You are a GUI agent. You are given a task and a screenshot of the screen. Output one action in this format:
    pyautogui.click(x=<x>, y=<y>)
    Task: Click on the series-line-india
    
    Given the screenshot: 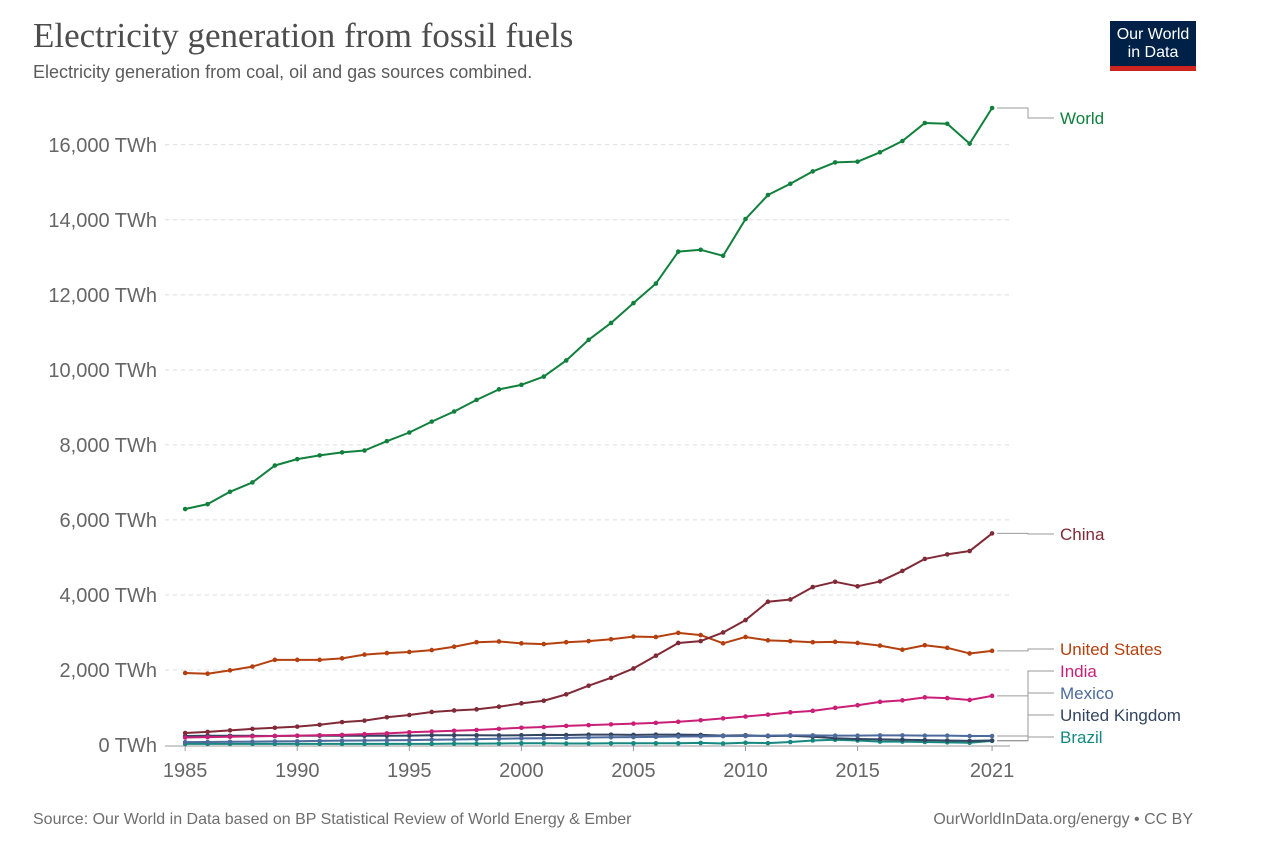 What is the action you would take?
    pyautogui.click(x=589, y=716)
    